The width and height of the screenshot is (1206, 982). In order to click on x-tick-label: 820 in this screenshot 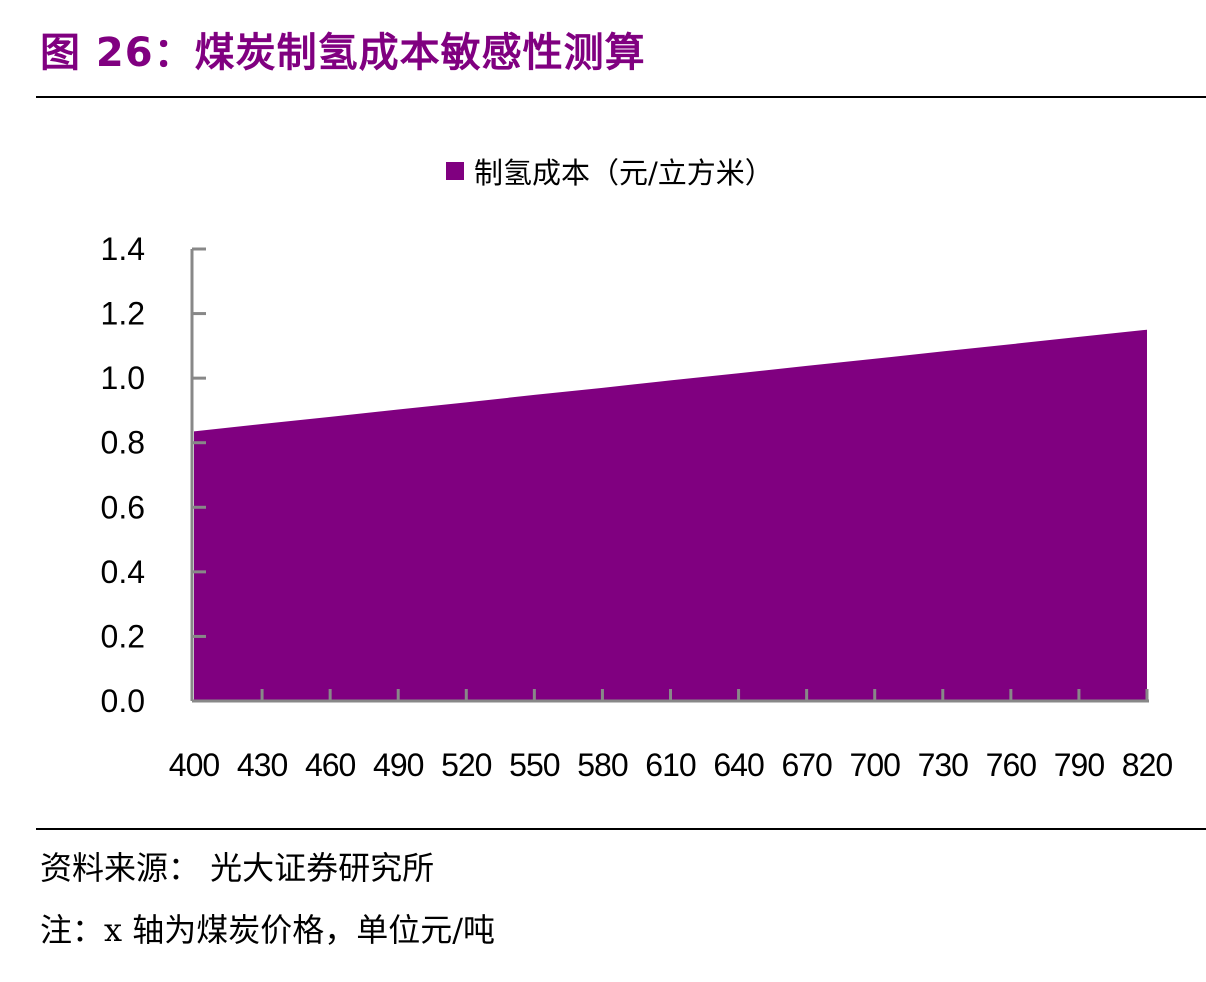, I will do `click(1147, 765)`.